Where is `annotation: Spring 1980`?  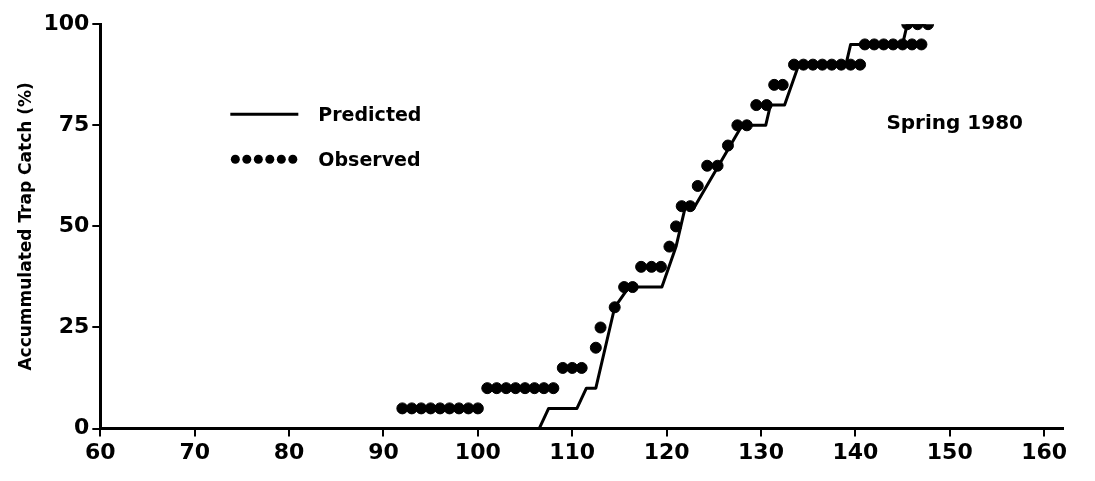 annotation: Spring 1980 is located at coordinates (954, 122).